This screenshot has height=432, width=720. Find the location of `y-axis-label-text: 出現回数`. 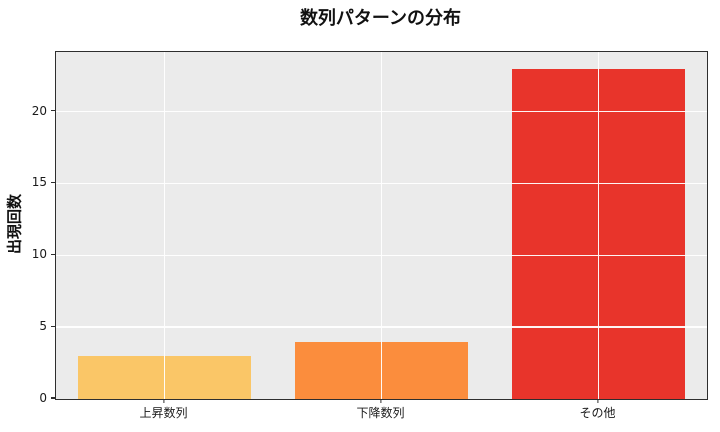

y-axis-label-text: 出現回数 is located at coordinates (14, 224).